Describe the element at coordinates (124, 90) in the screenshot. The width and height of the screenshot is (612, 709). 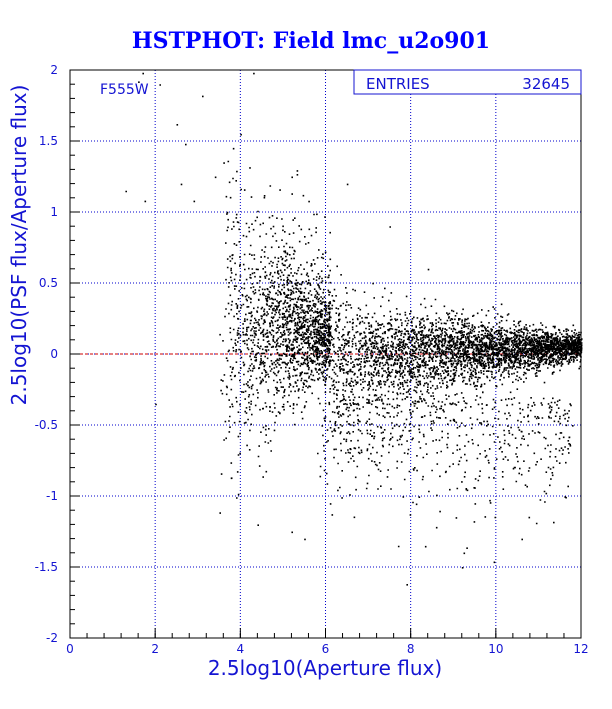
I see `filter-label: F555W` at that location.